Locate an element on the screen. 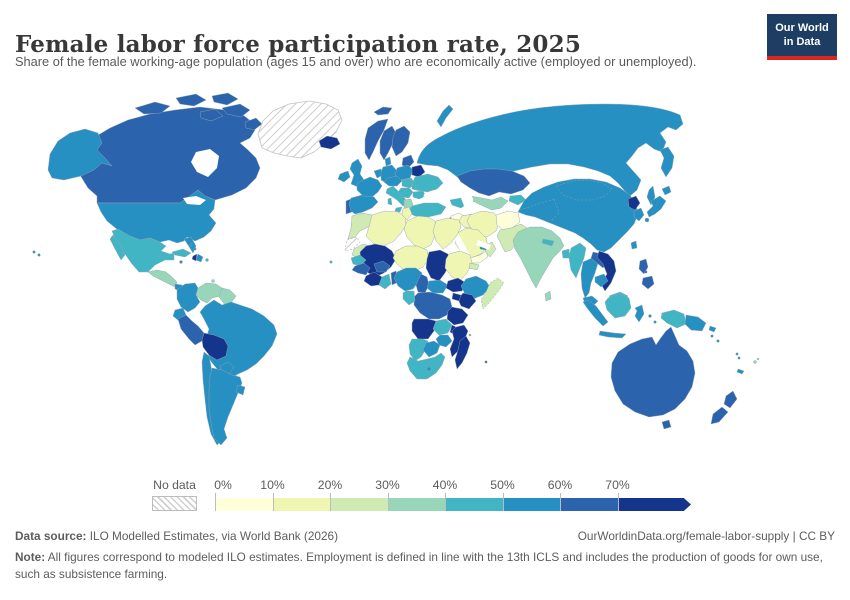  region-kalimantan is located at coordinates (618, 306).